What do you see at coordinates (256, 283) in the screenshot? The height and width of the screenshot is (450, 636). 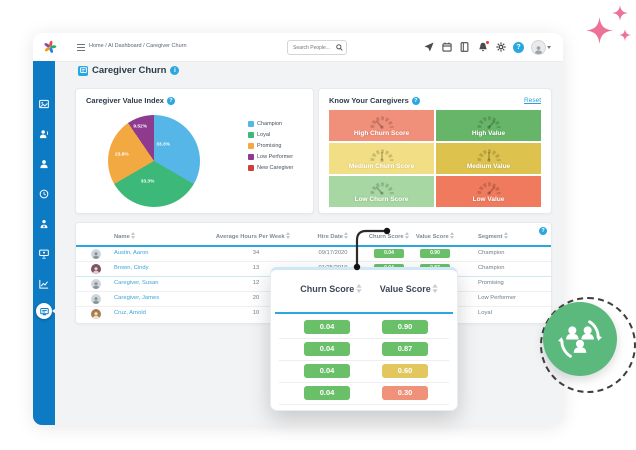 I see `hours-cell: 12` at bounding box center [256, 283].